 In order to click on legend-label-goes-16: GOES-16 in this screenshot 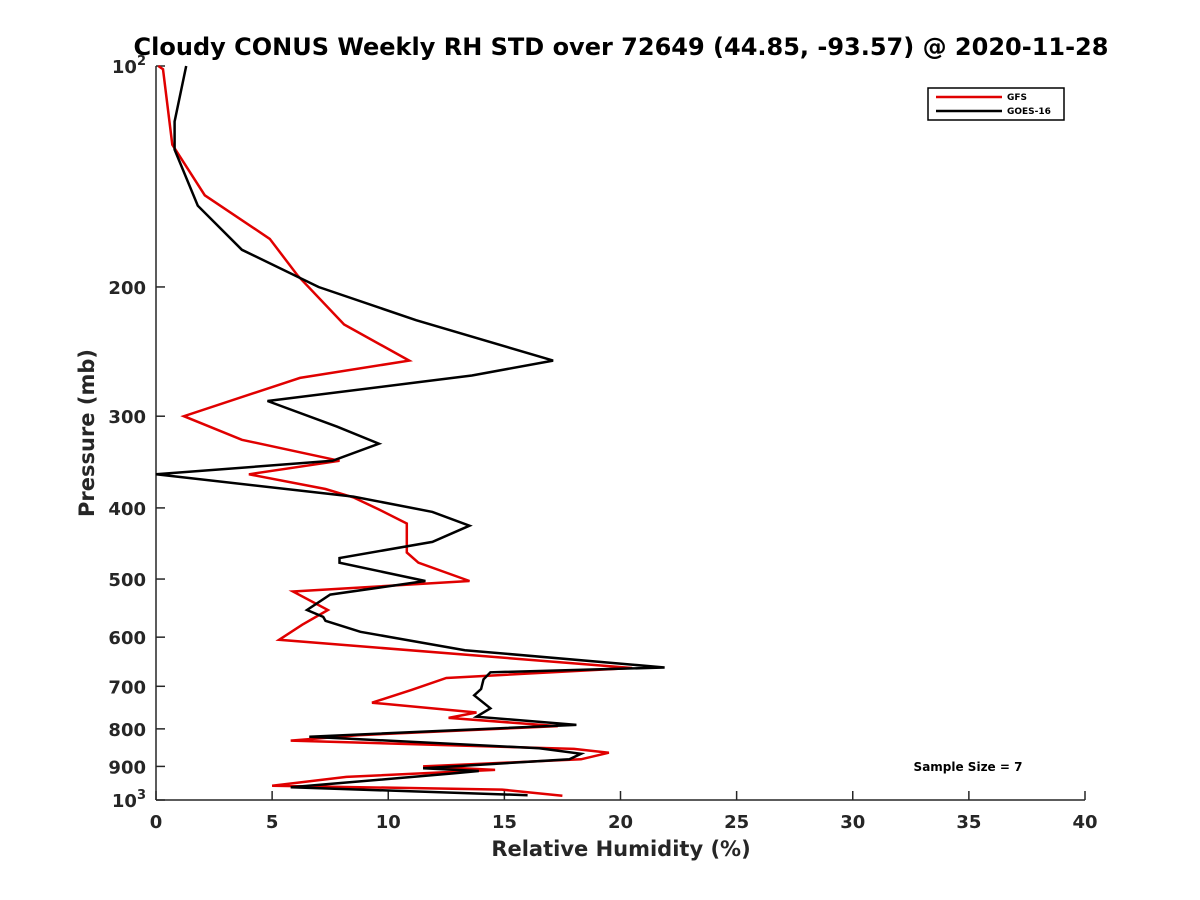, I will do `click(1029, 112)`.